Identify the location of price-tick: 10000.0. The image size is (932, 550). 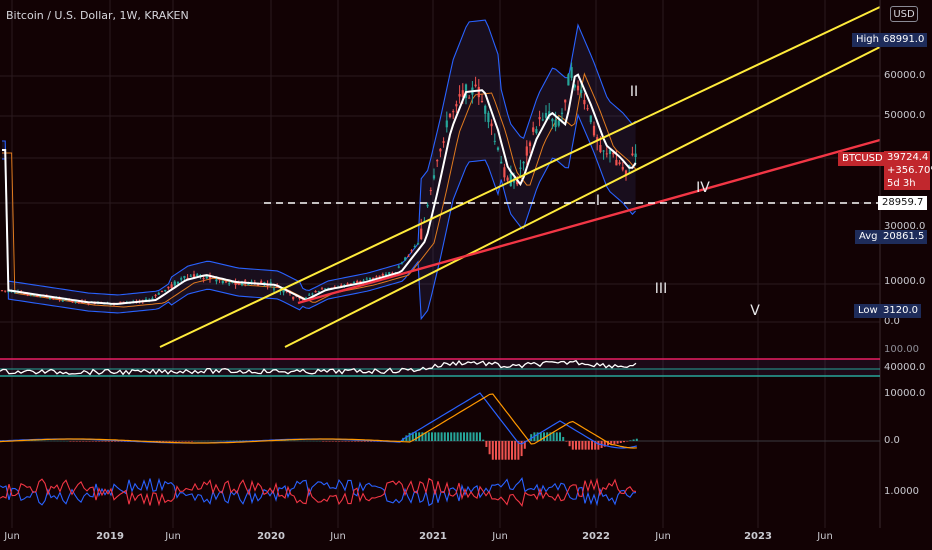
(905, 281).